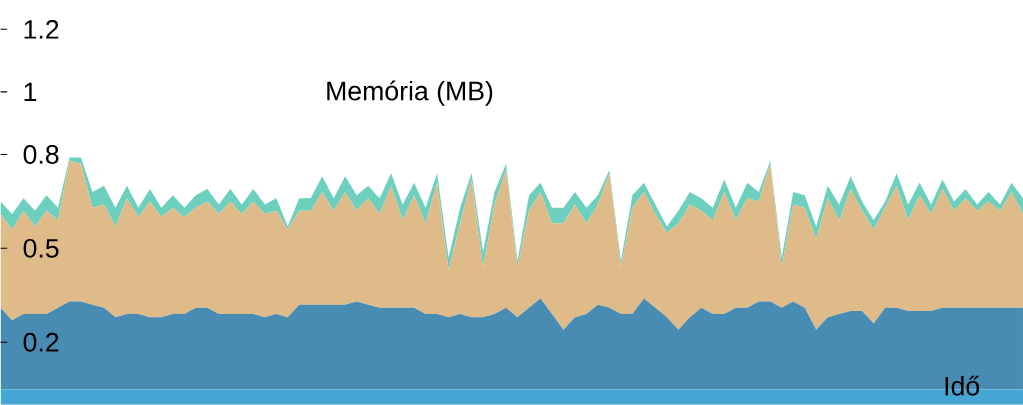 This screenshot has width=1023, height=405. Describe the element at coordinates (41, 155) in the screenshot. I see `y-tick-label: 0.8` at that location.